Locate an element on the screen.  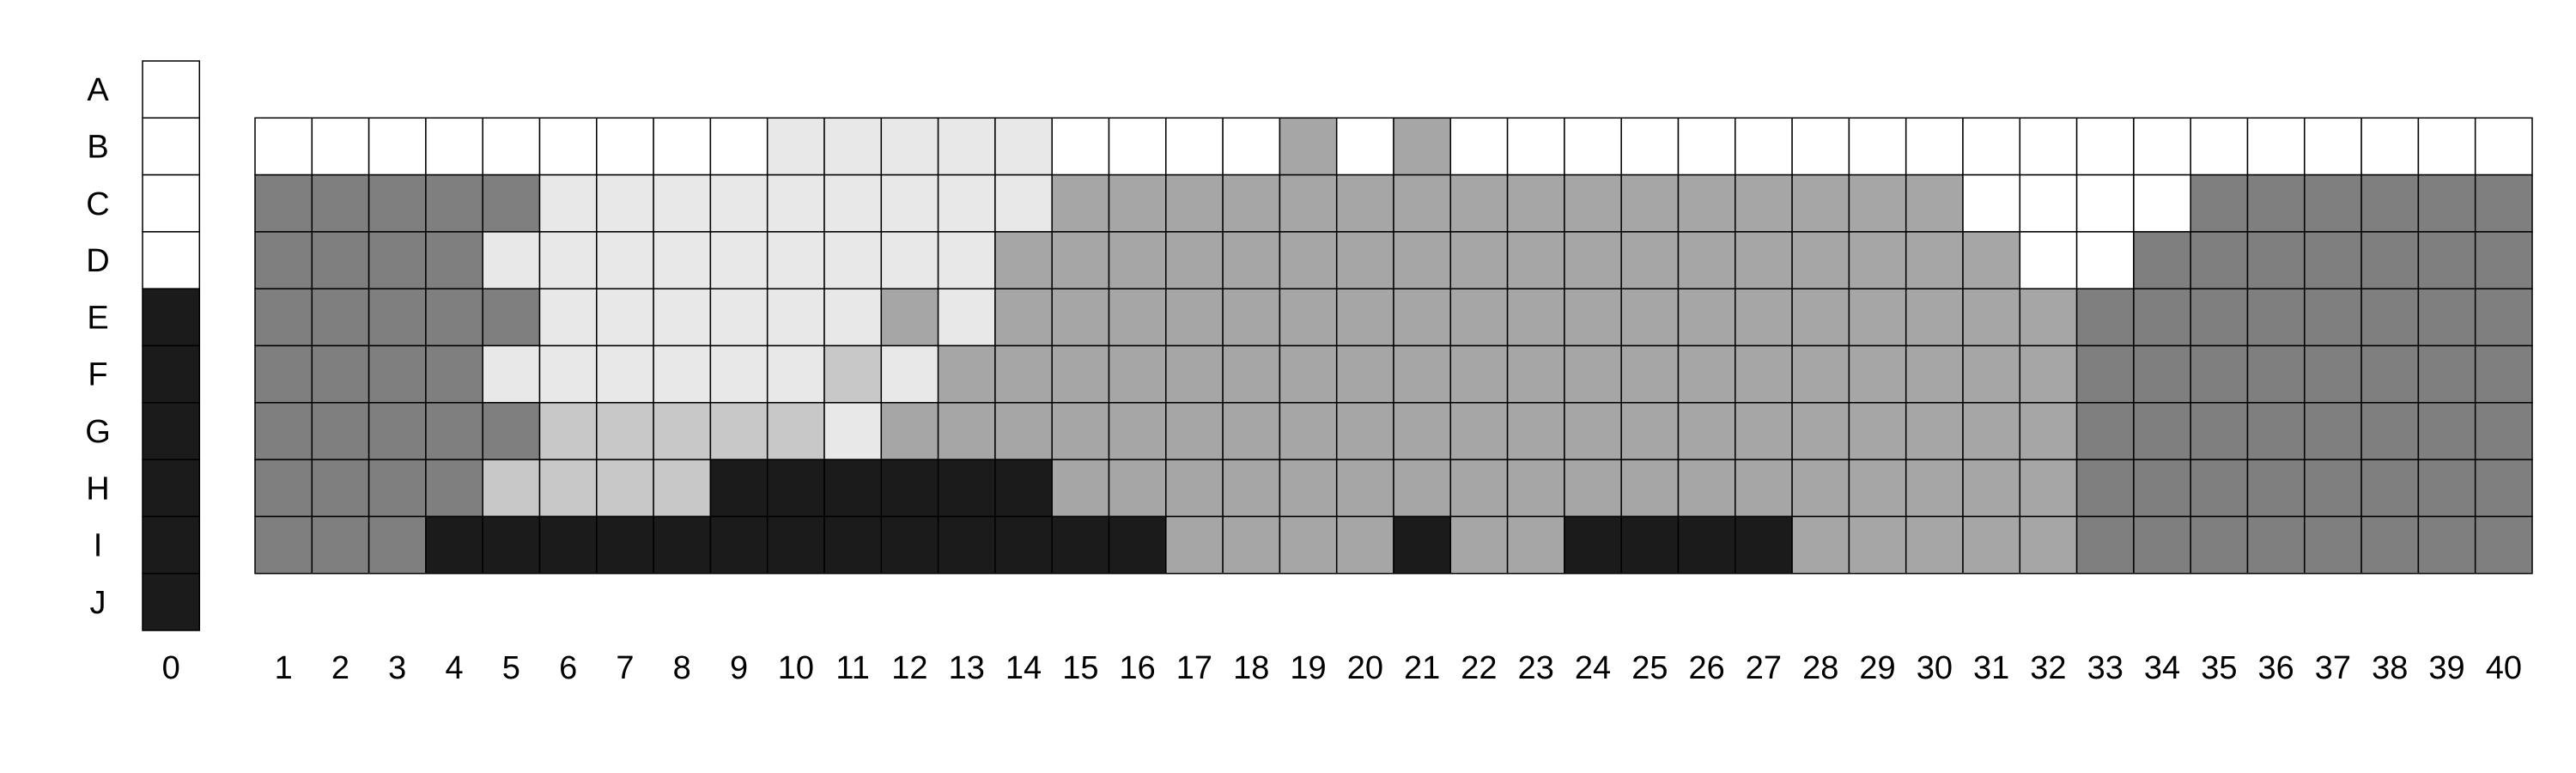
row-label-j: J is located at coordinates (98, 603).